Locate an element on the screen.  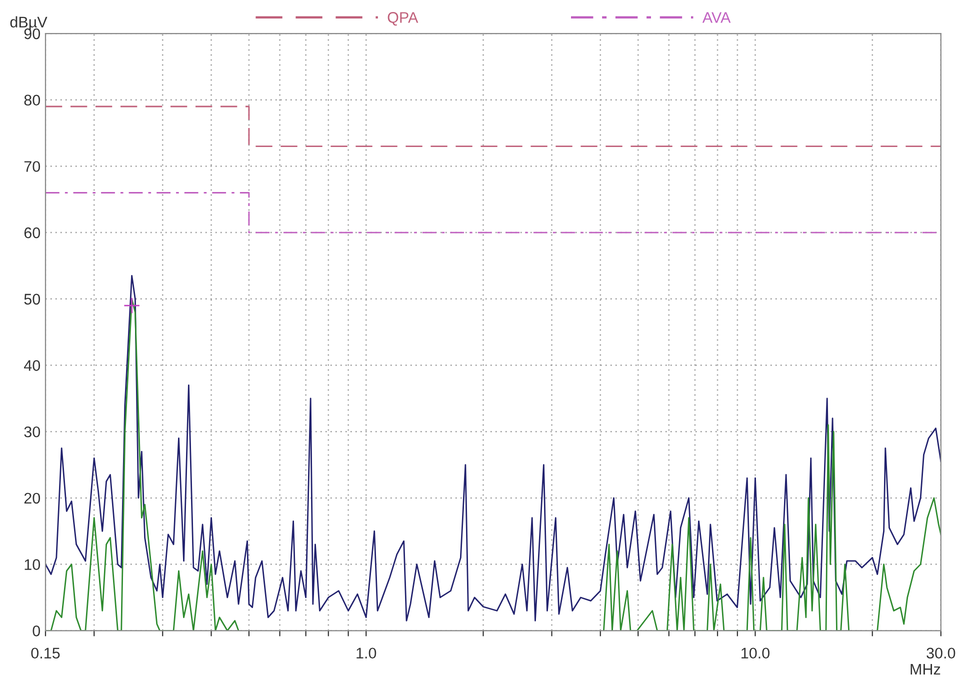
y-tick-label: 40 is located at coordinates (32, 365).